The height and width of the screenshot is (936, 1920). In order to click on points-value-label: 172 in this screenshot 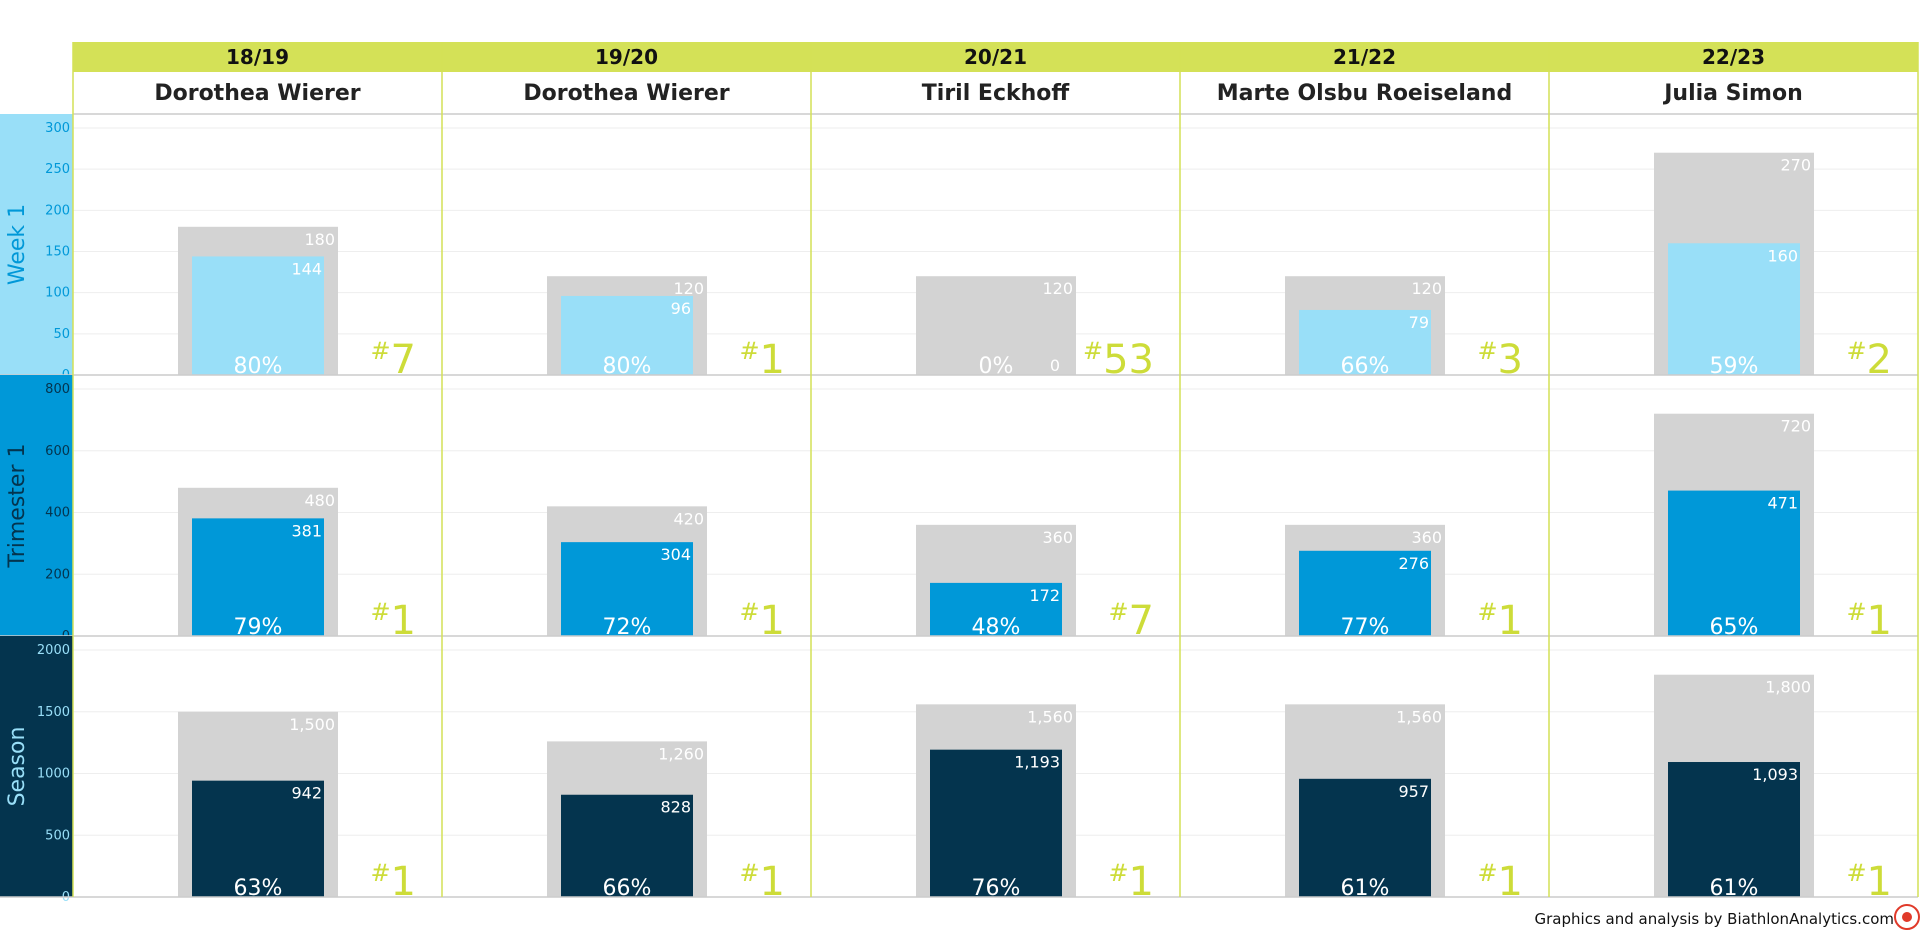, I will do `click(1044, 595)`.